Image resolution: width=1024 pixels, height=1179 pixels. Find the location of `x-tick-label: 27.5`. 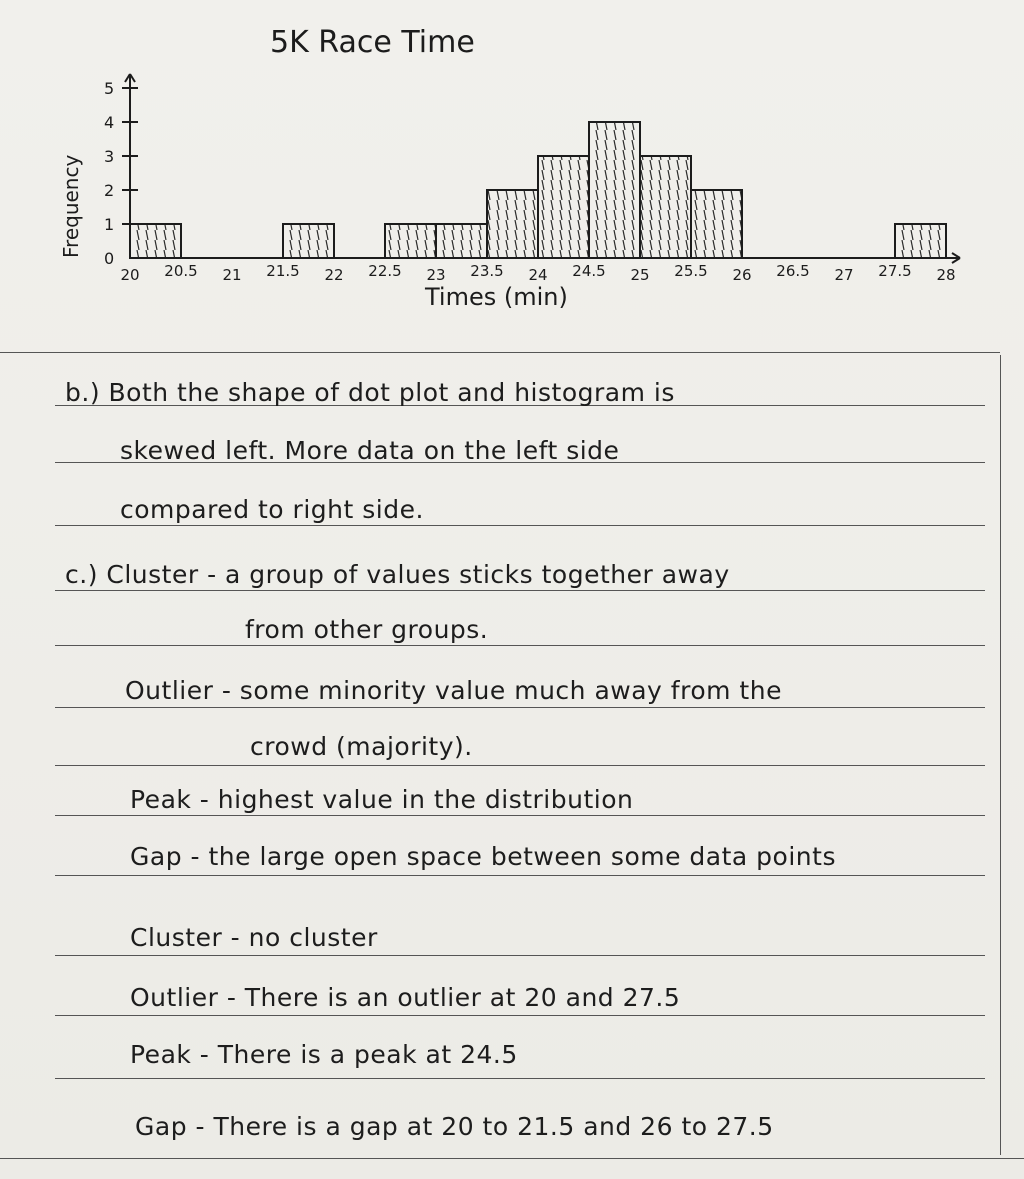

x-tick-label: 27.5 is located at coordinates (894, 271).